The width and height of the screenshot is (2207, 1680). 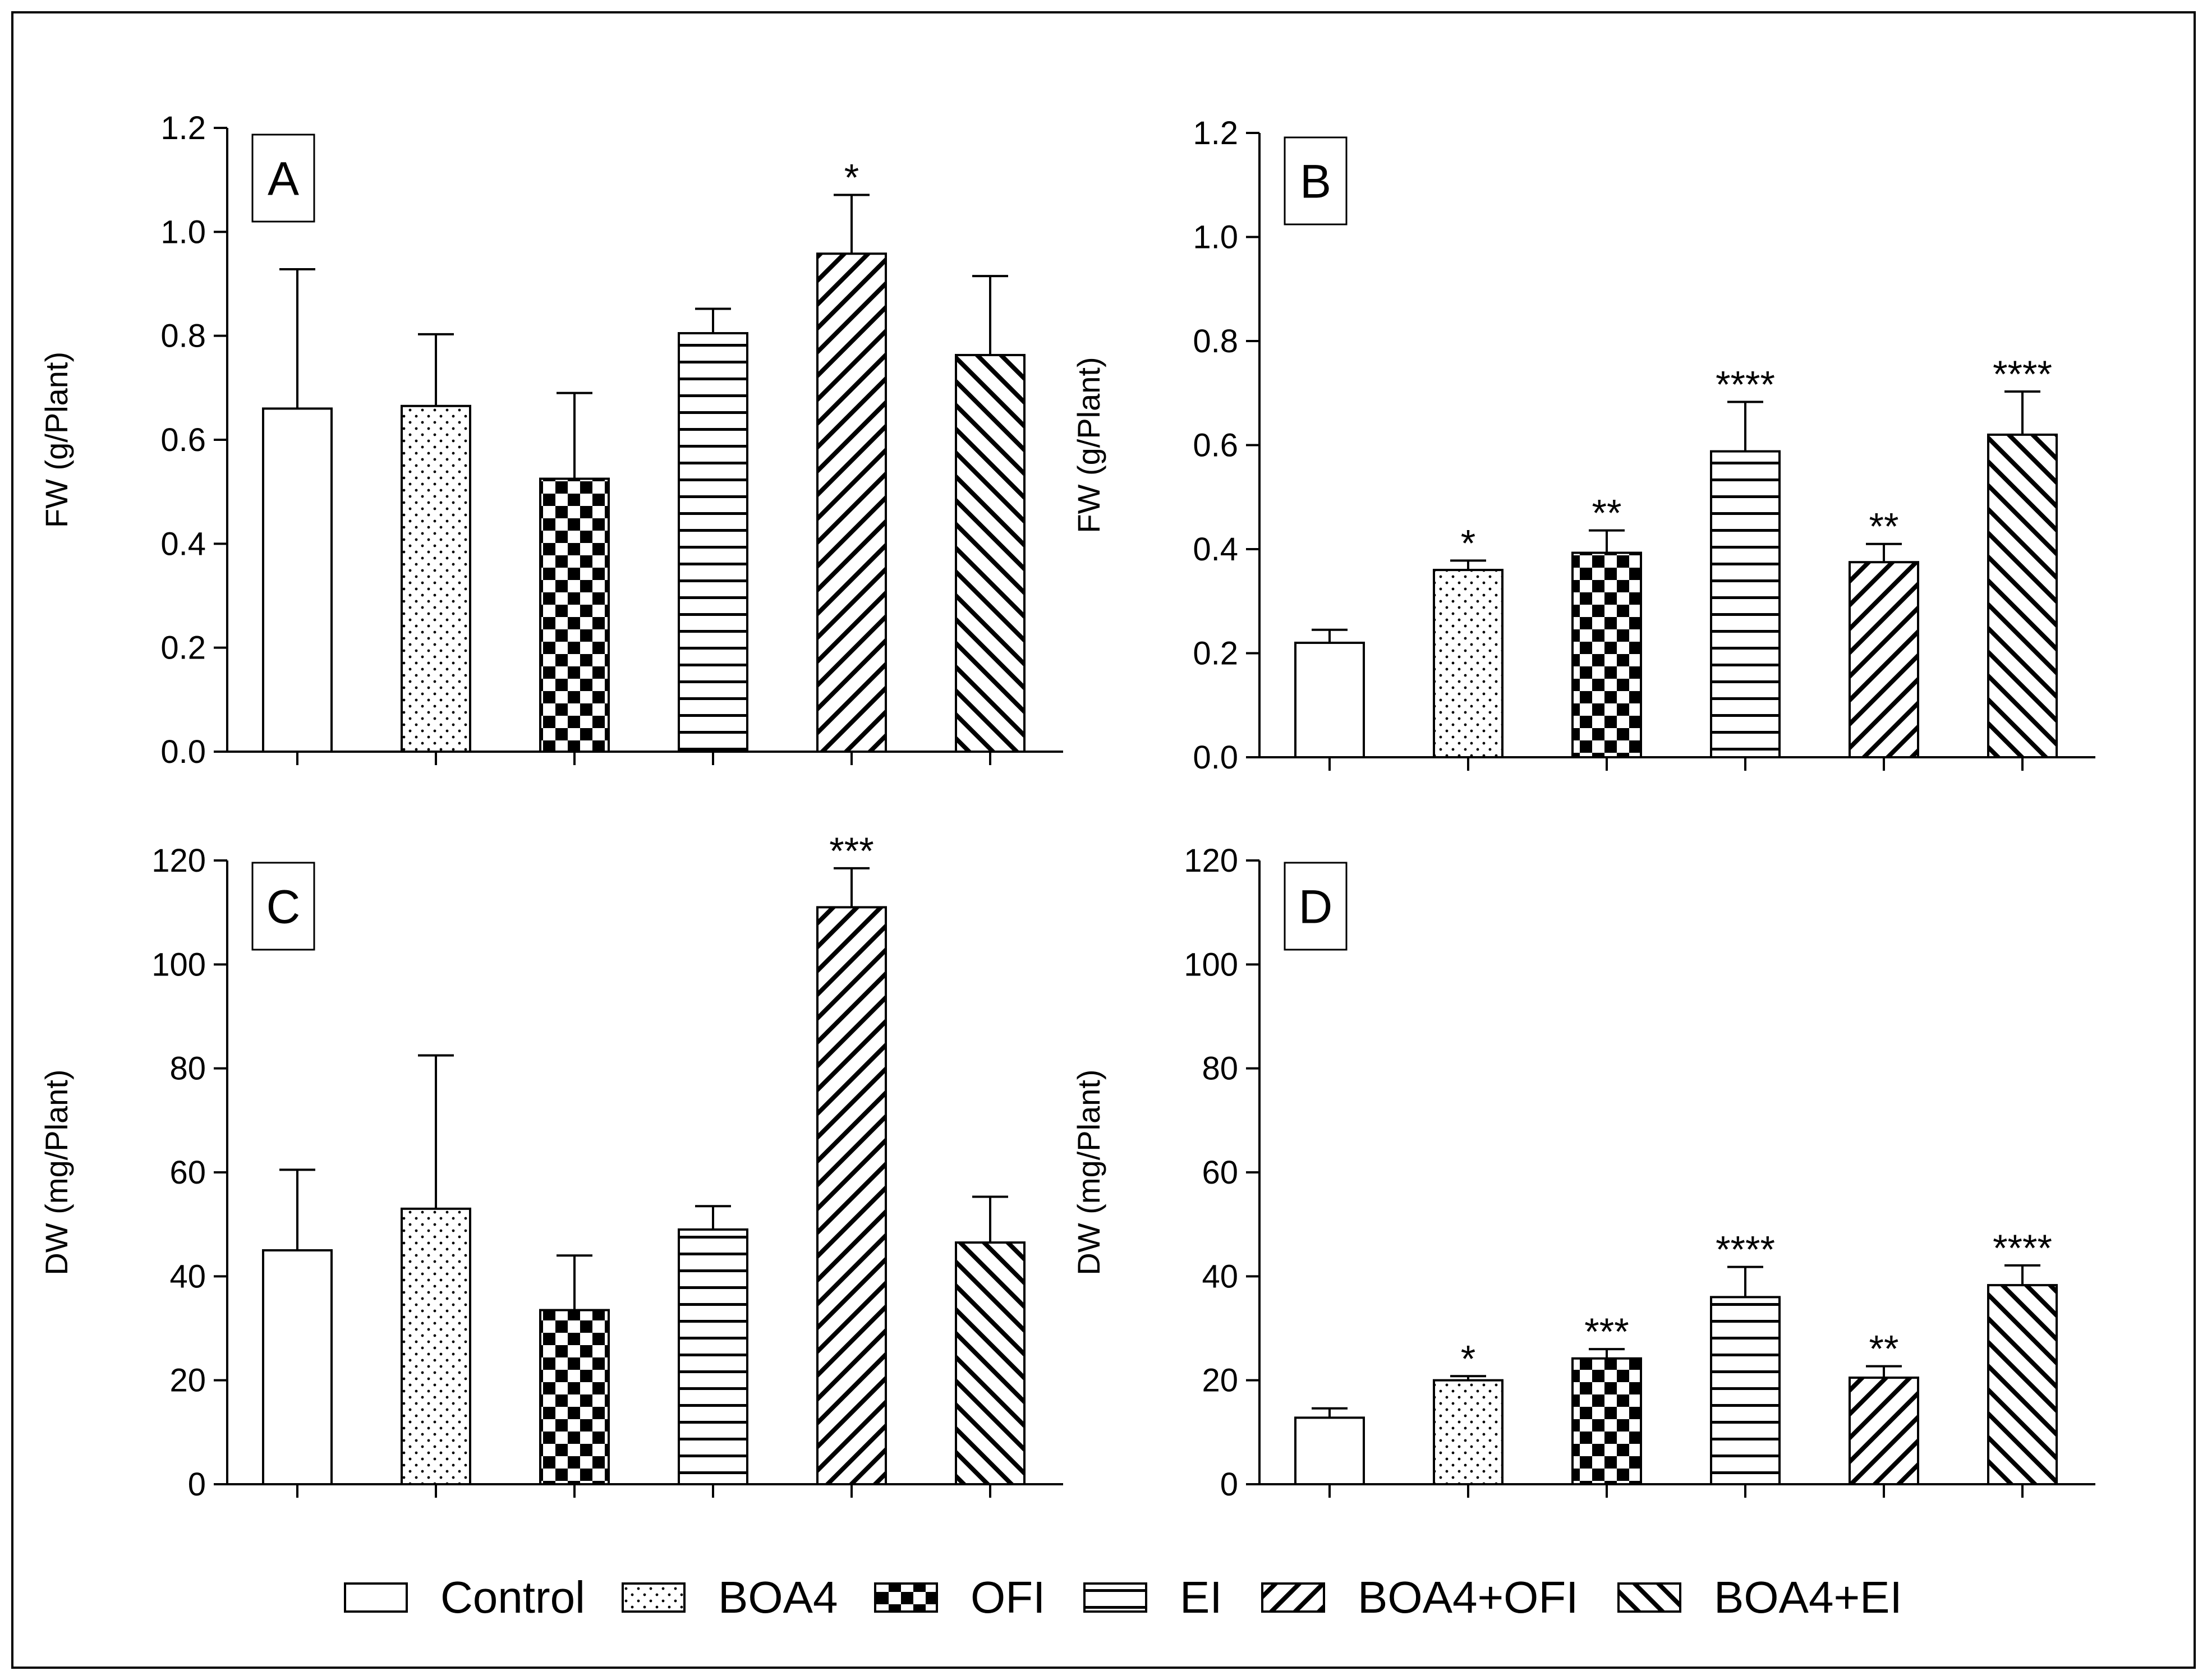 I want to click on panel-label: C, so click(x=283, y=907).